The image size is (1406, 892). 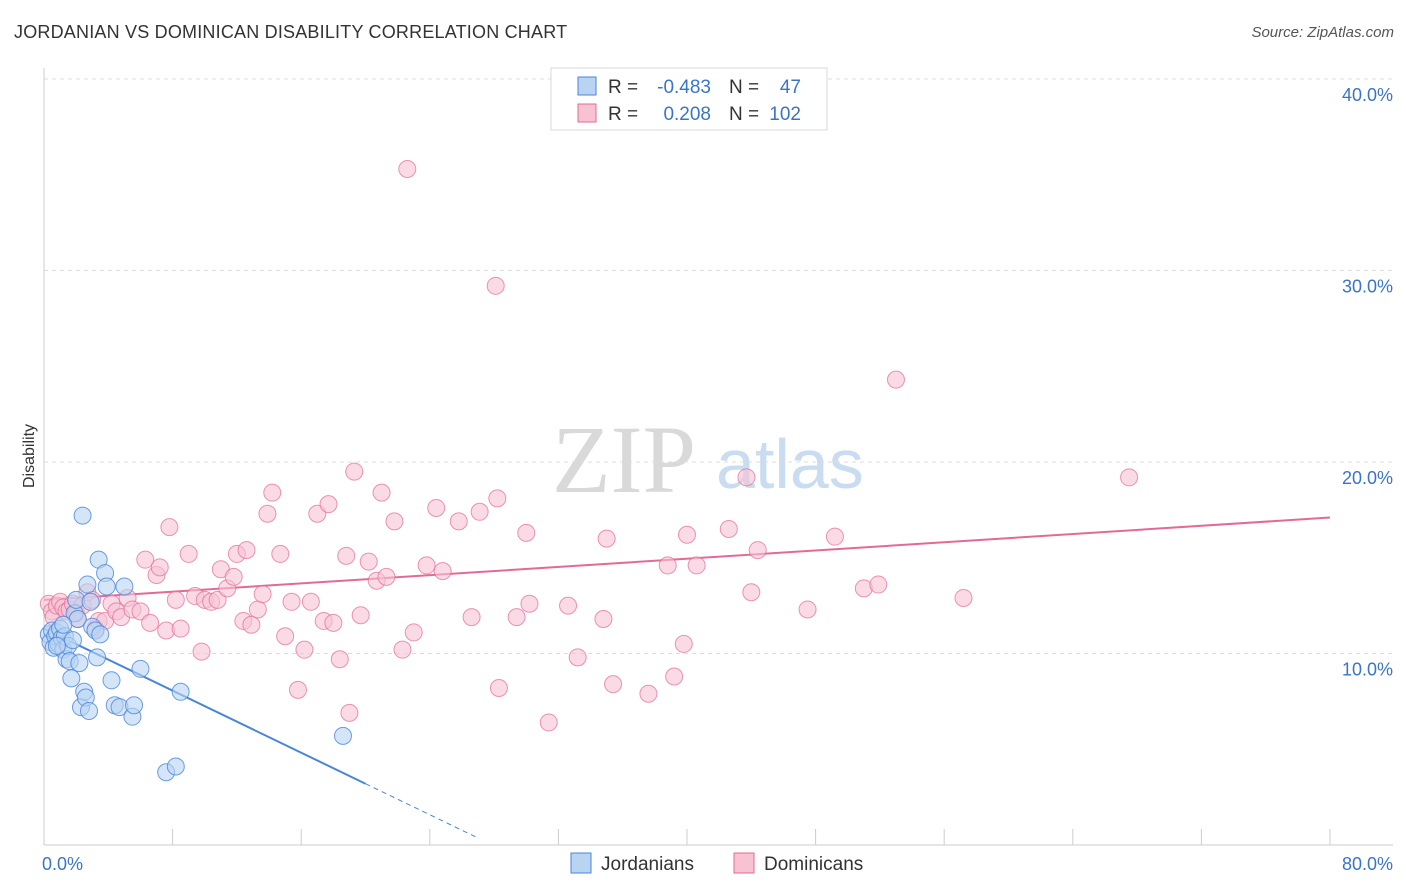 I want to click on bottom-legend-swatch-dominicans, so click(x=744, y=863).